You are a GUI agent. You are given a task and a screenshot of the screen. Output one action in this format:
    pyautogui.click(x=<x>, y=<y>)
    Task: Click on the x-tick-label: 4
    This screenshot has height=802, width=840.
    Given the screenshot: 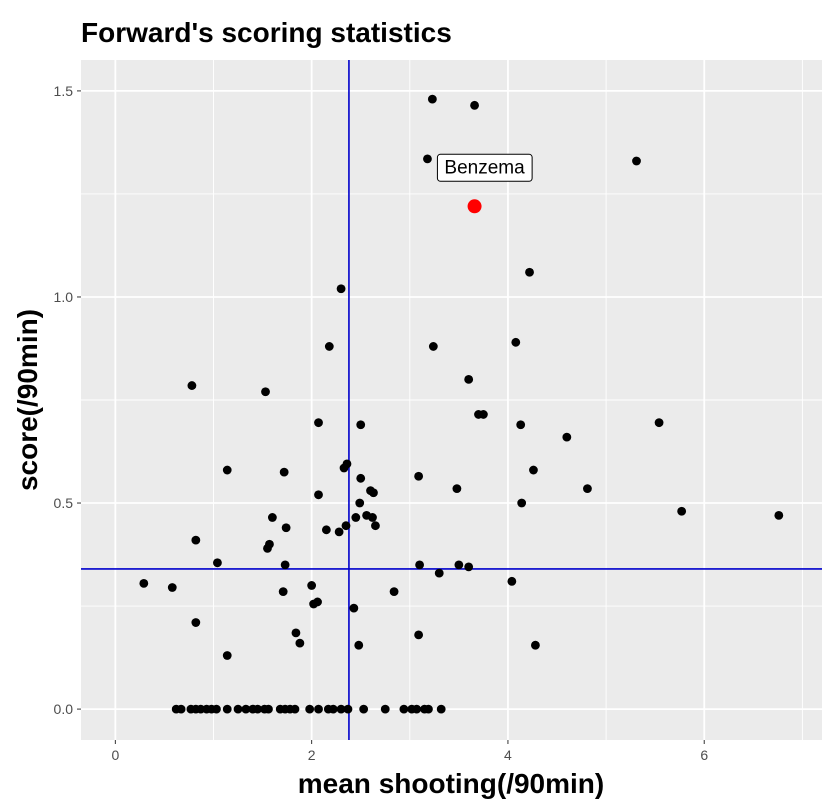 What is the action you would take?
    pyautogui.click(x=508, y=755)
    